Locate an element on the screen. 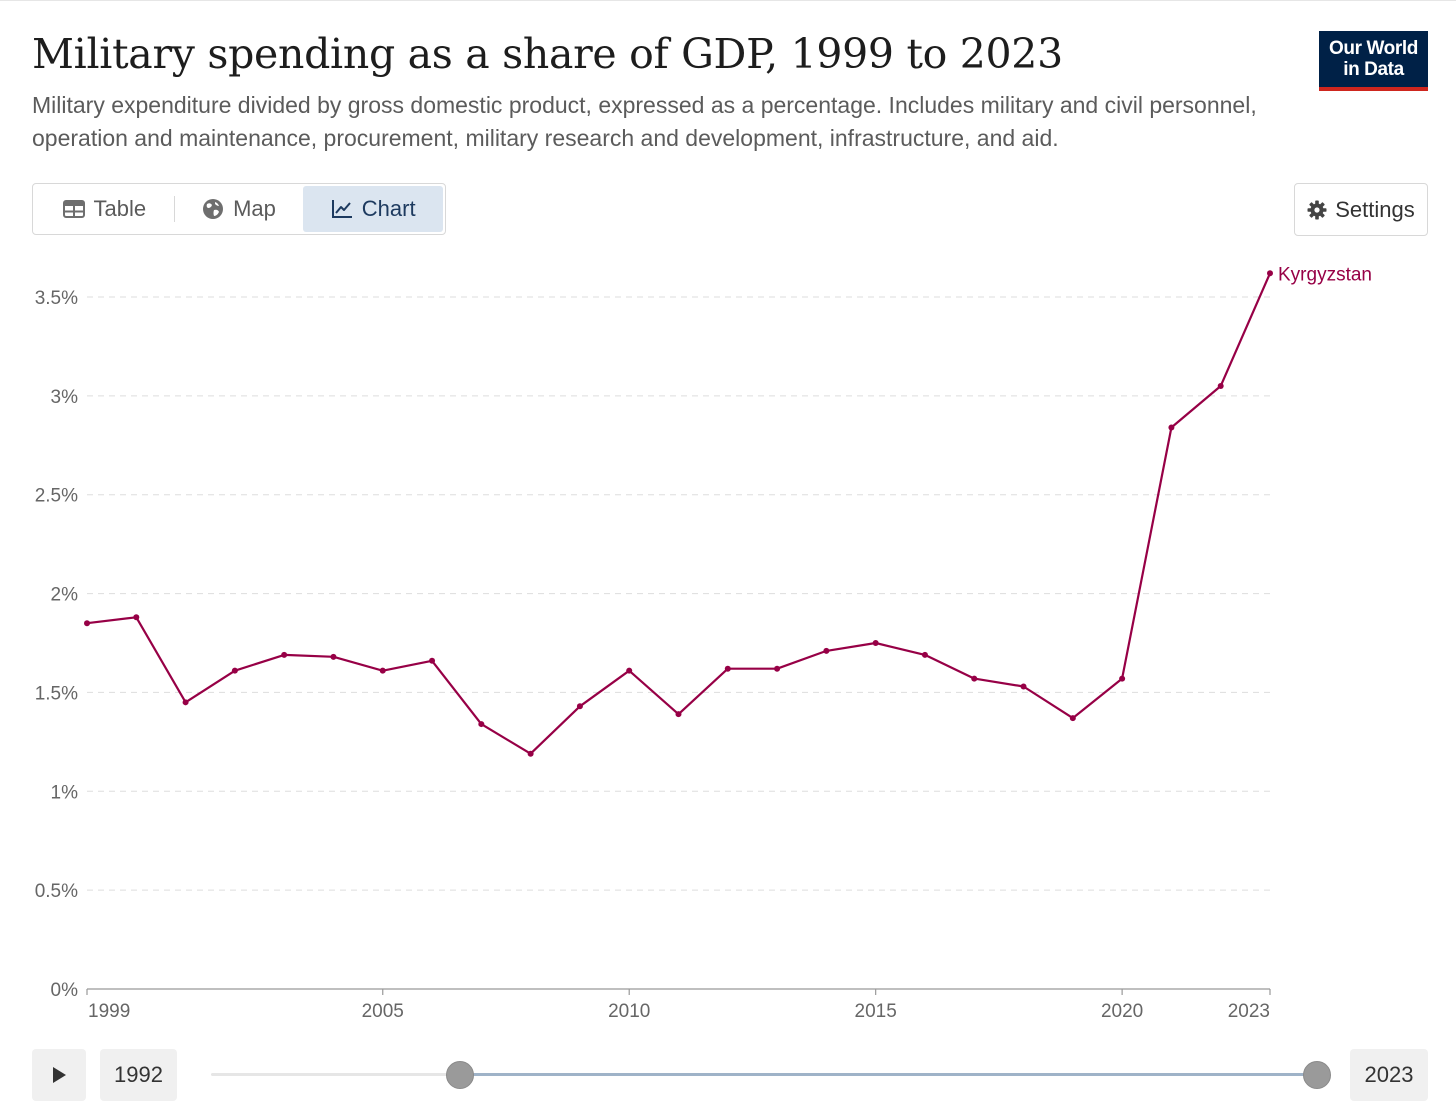 Image resolution: width=1456 pixels, height=1117 pixels. play-icon is located at coordinates (59, 1075).